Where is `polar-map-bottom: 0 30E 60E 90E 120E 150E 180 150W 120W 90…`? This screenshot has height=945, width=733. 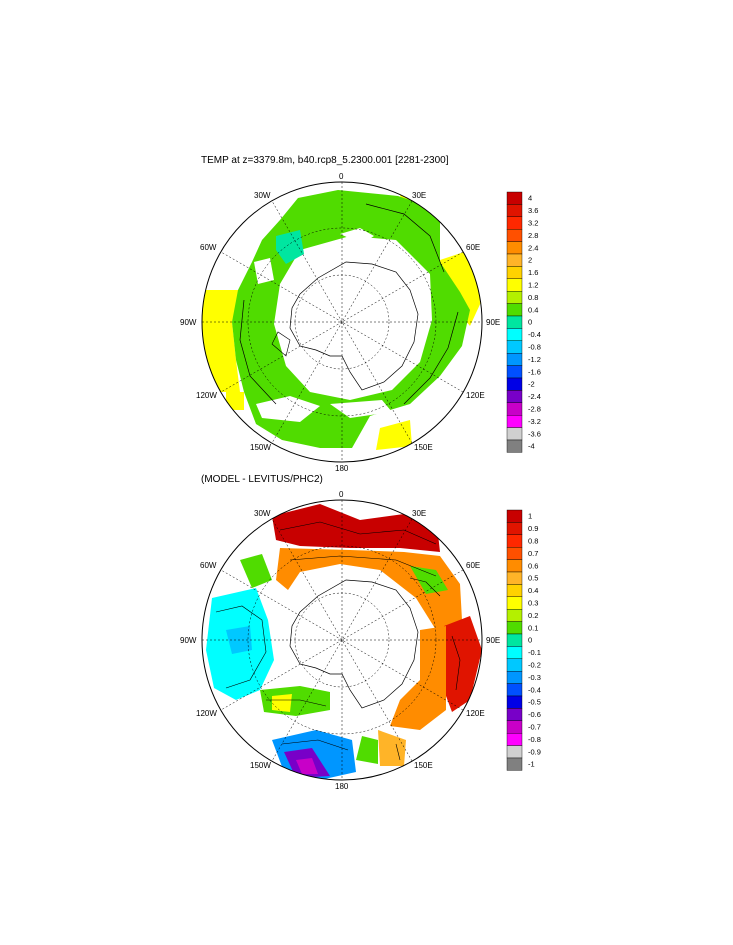 polar-map-bottom: 0 30E 60E 90E 120E 150E 180 150W 120W 90… is located at coordinates (340, 640).